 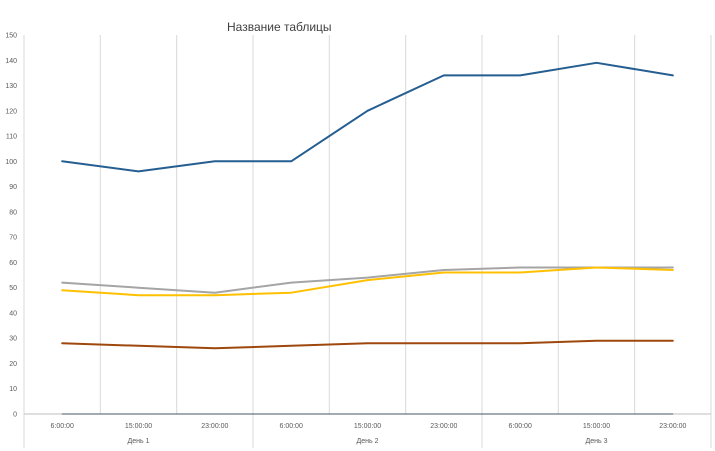 What do you see at coordinates (597, 441) in the screenshot?
I see `group-label: День 3` at bounding box center [597, 441].